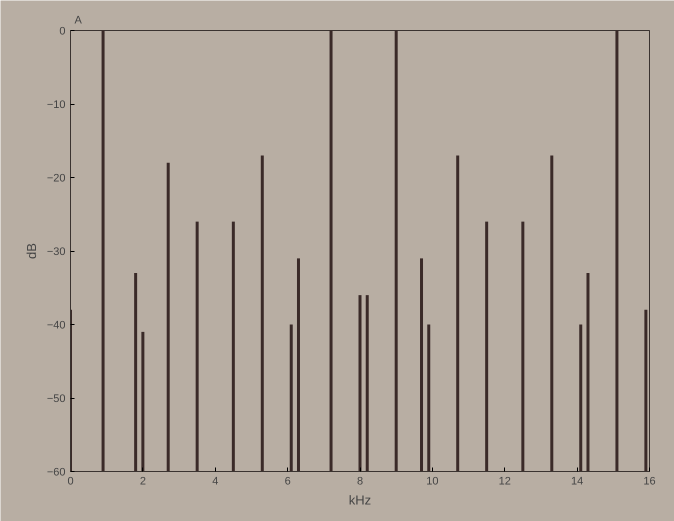  Describe the element at coordinates (649, 482) in the screenshot. I see `x-tick-label: 16` at that location.